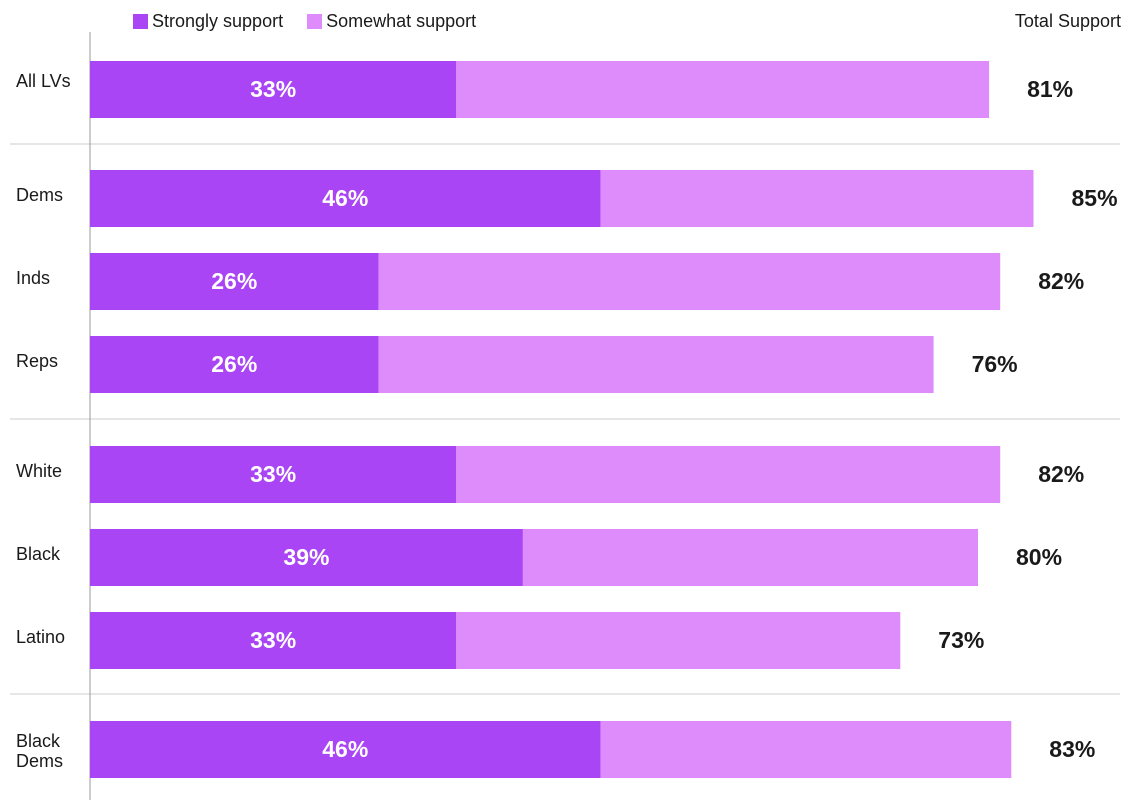 Image resolution: width=1138 pixels, height=800 pixels. What do you see at coordinates (315, 21) in the screenshot?
I see `legend-swatch-somewhat` at bounding box center [315, 21].